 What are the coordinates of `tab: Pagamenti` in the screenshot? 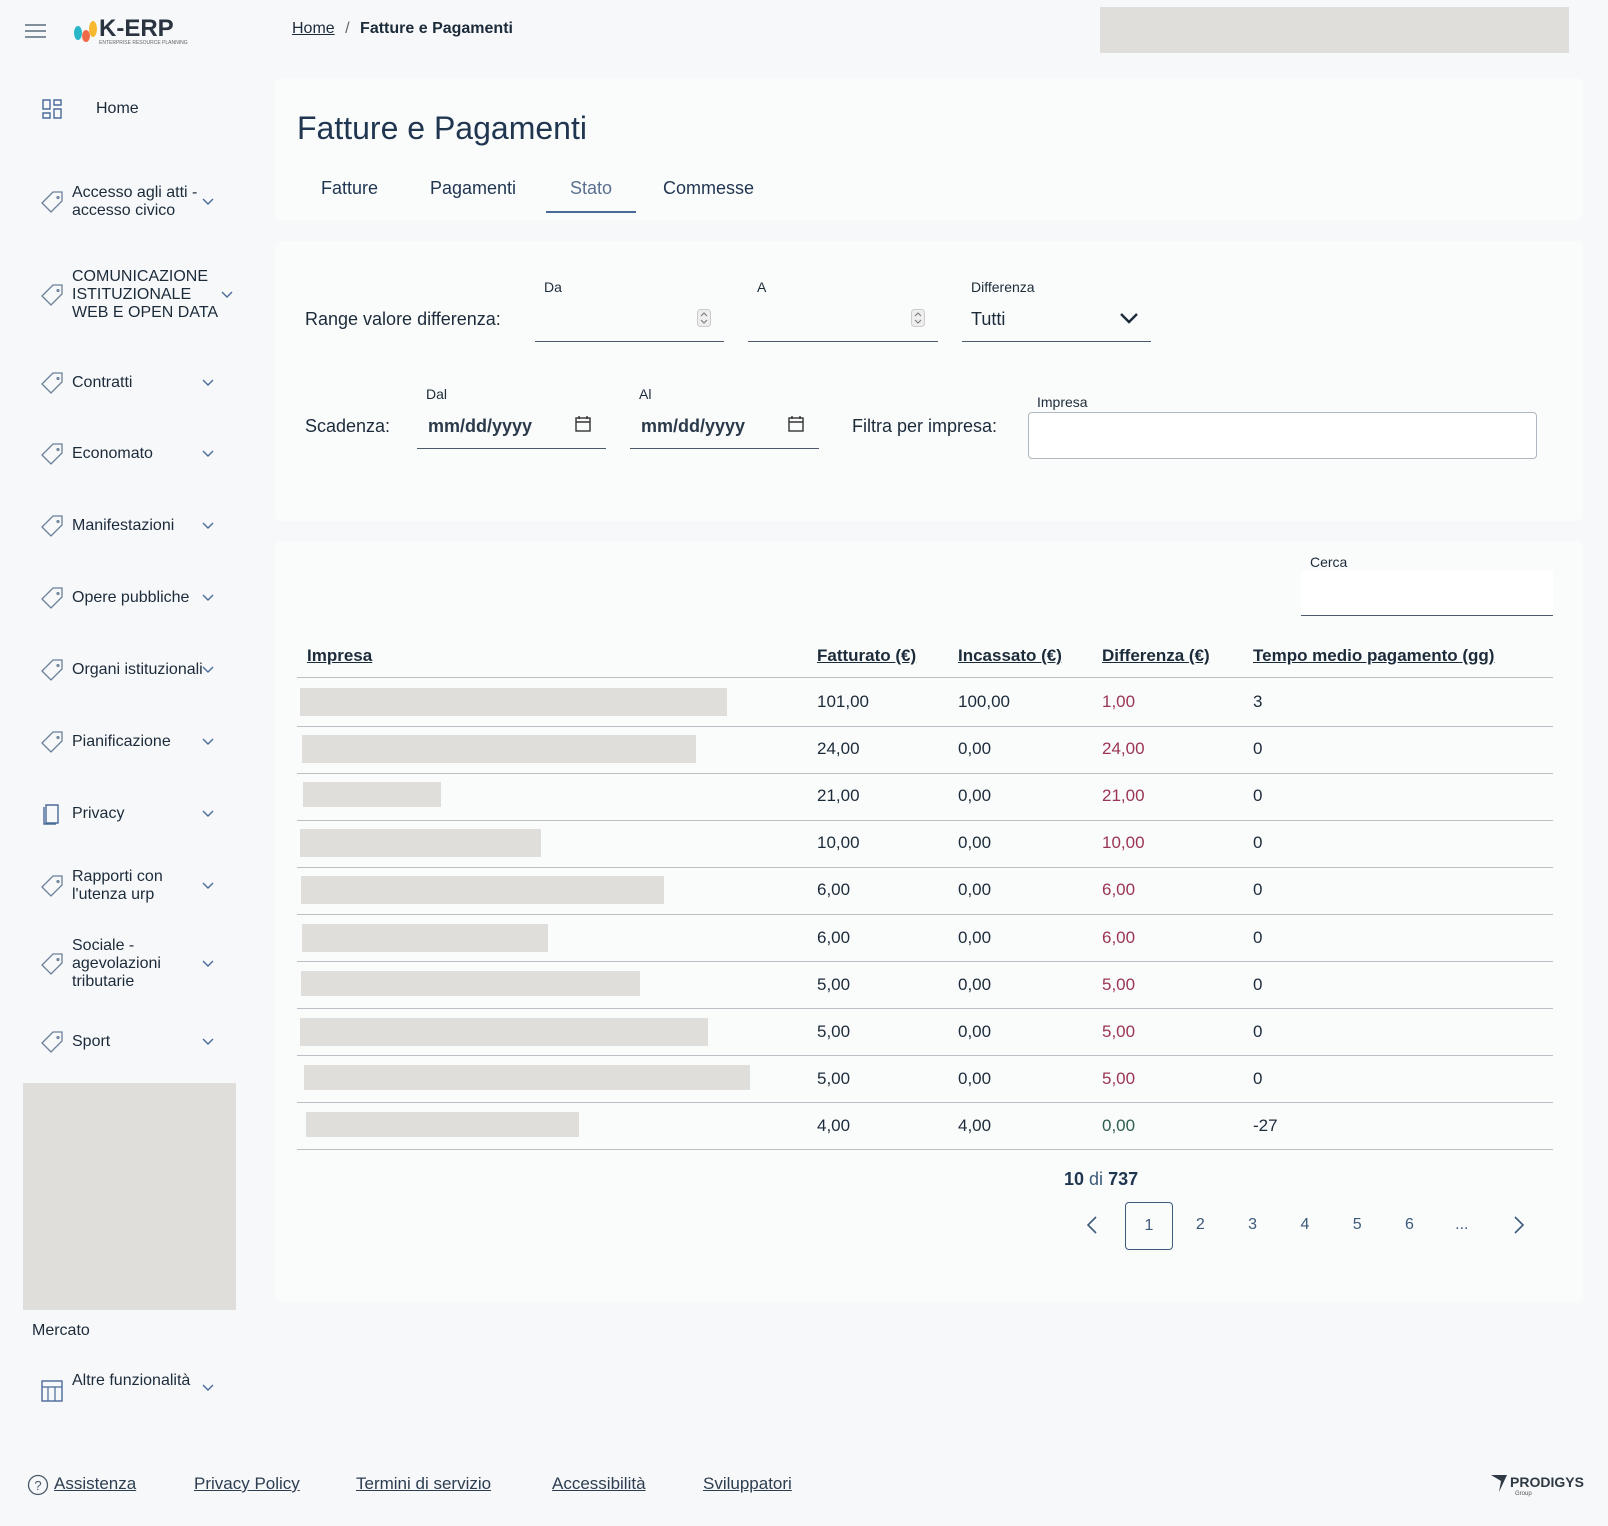 It's located at (473, 188).